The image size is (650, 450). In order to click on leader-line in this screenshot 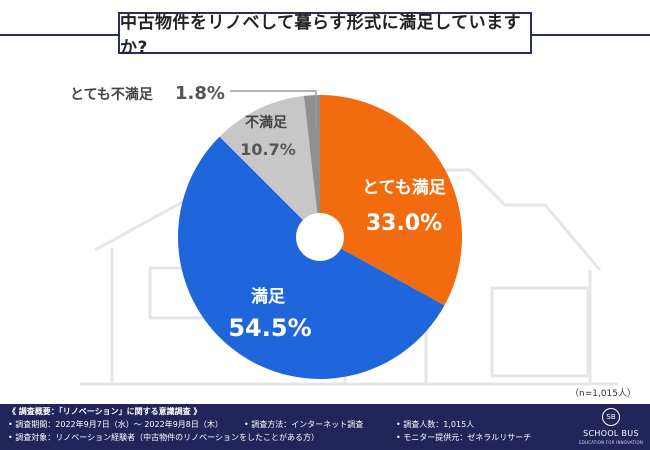, I will do `click(273, 109)`.